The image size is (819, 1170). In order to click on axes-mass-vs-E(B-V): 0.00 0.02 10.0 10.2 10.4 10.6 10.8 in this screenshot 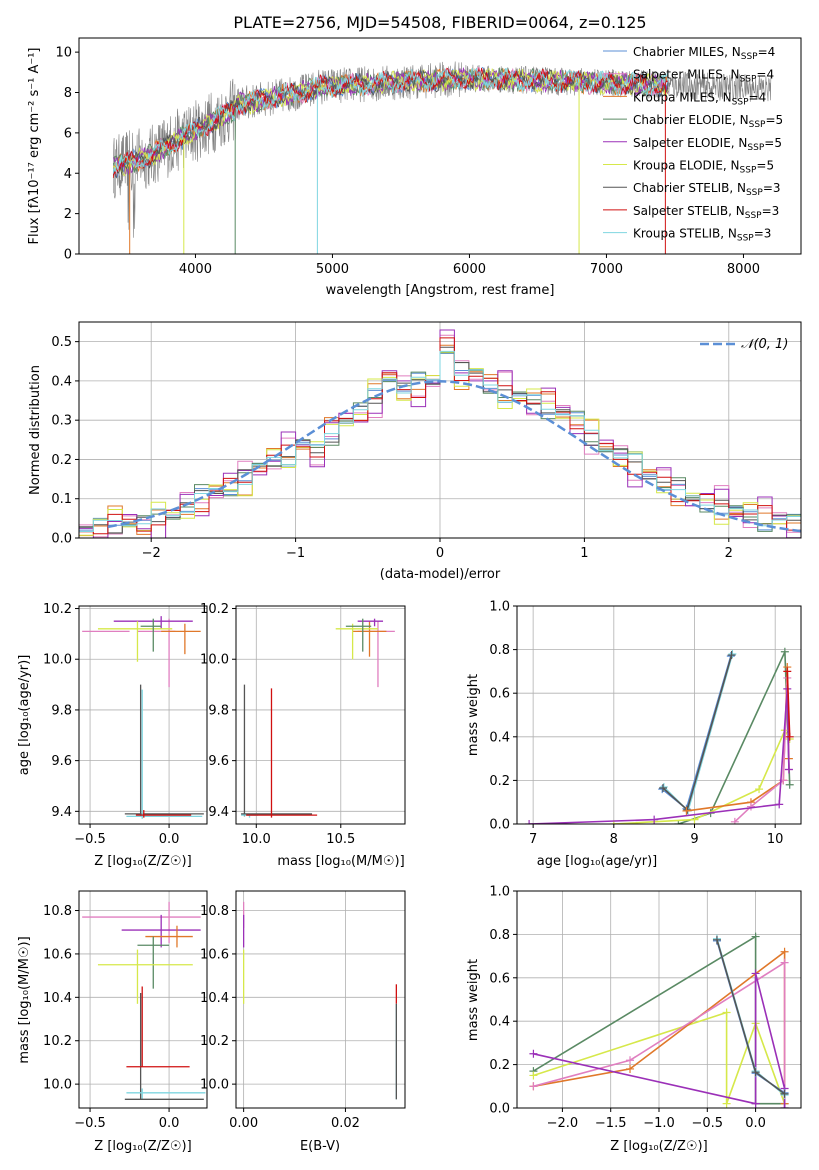, I will do `click(303, 1010)`.